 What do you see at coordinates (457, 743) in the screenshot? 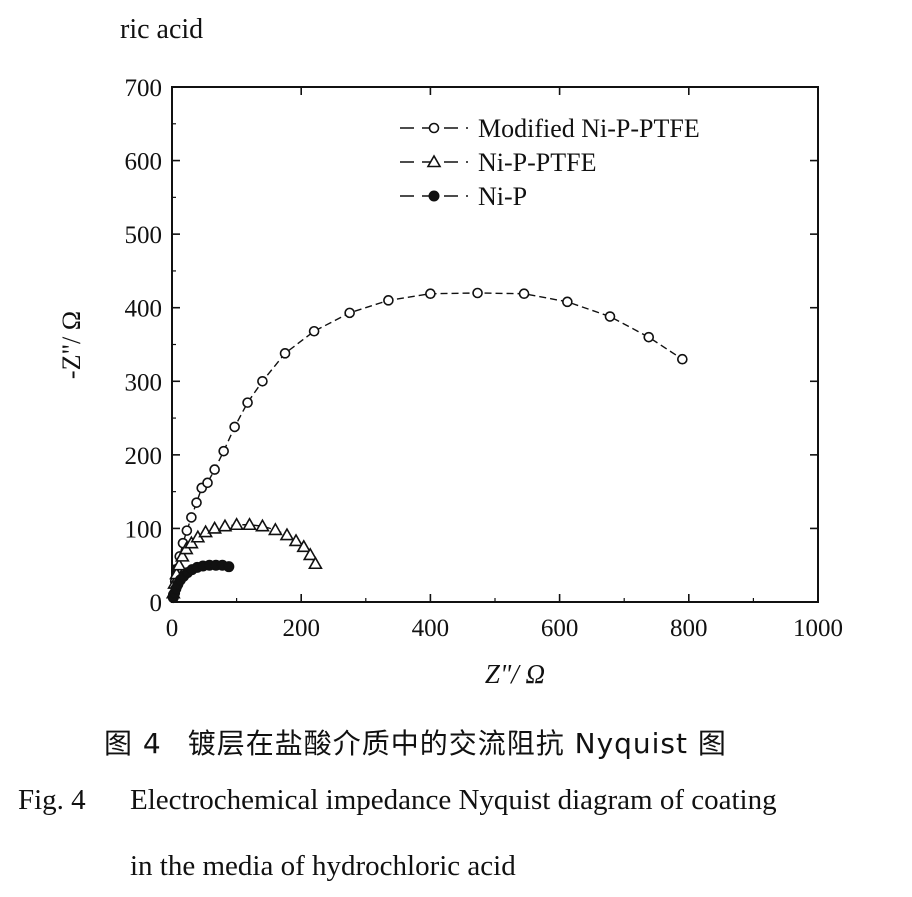
I see `figure-title-cn: 镀层在盐酸介质中的交流阻抗 Nyquist 图` at bounding box center [457, 743].